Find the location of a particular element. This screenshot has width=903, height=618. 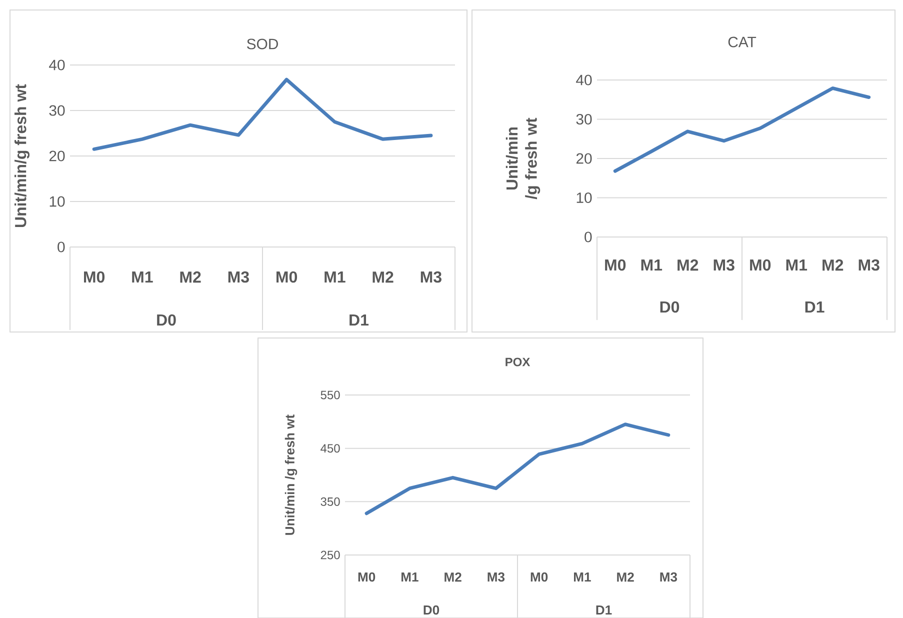

chart-title: CAT is located at coordinates (742, 42).